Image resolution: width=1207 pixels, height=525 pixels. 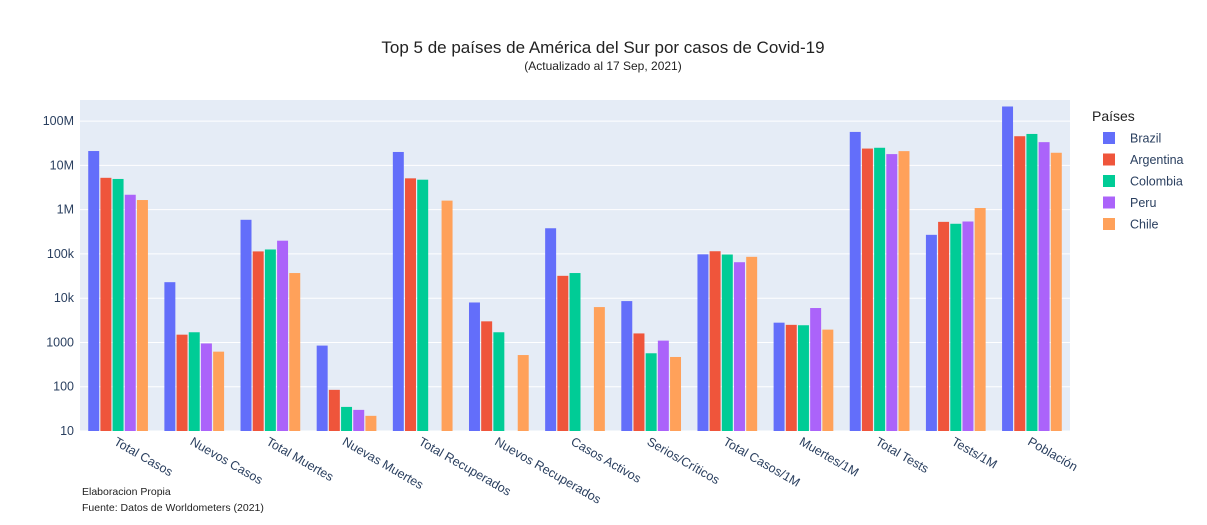 I want to click on y-tick-label: 1M, so click(x=65, y=210).